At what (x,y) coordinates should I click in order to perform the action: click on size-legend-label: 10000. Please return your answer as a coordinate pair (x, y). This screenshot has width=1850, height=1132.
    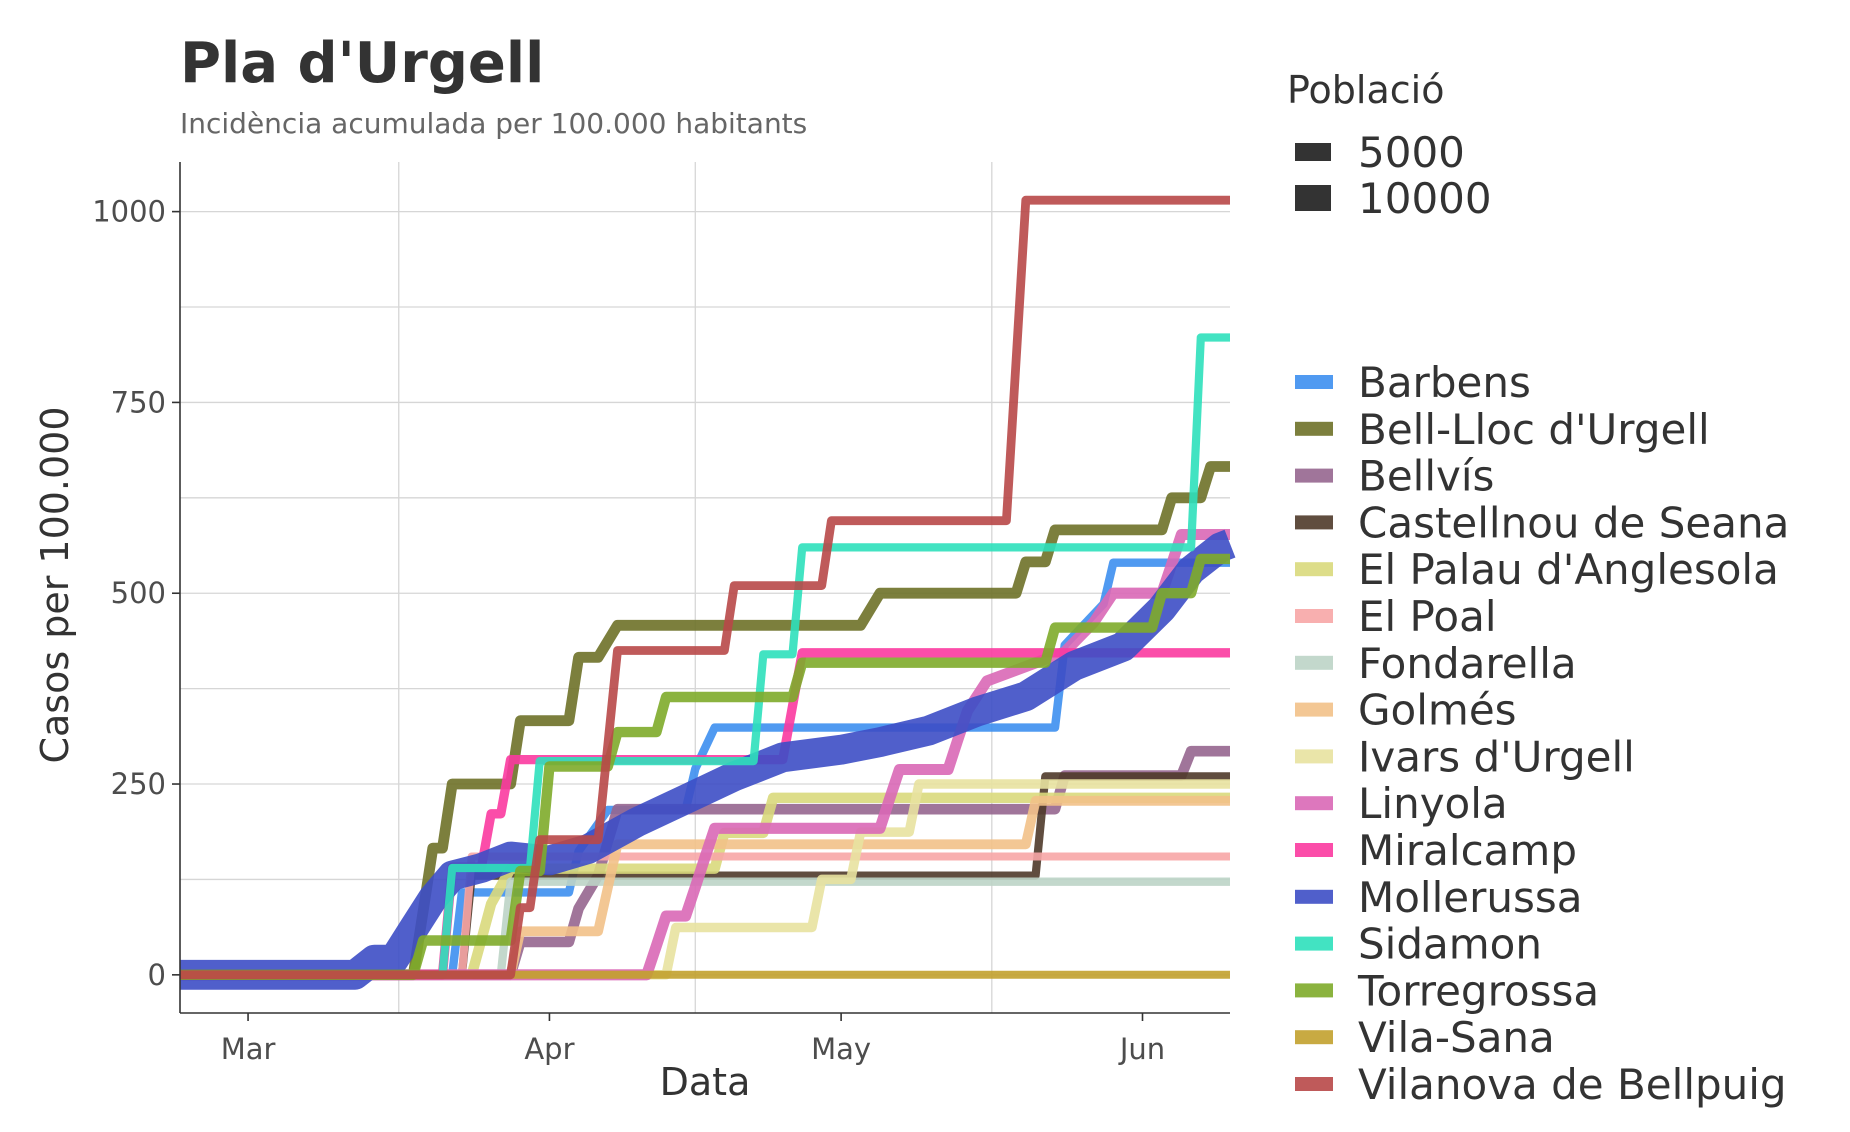
    Looking at the image, I should click on (1425, 198).